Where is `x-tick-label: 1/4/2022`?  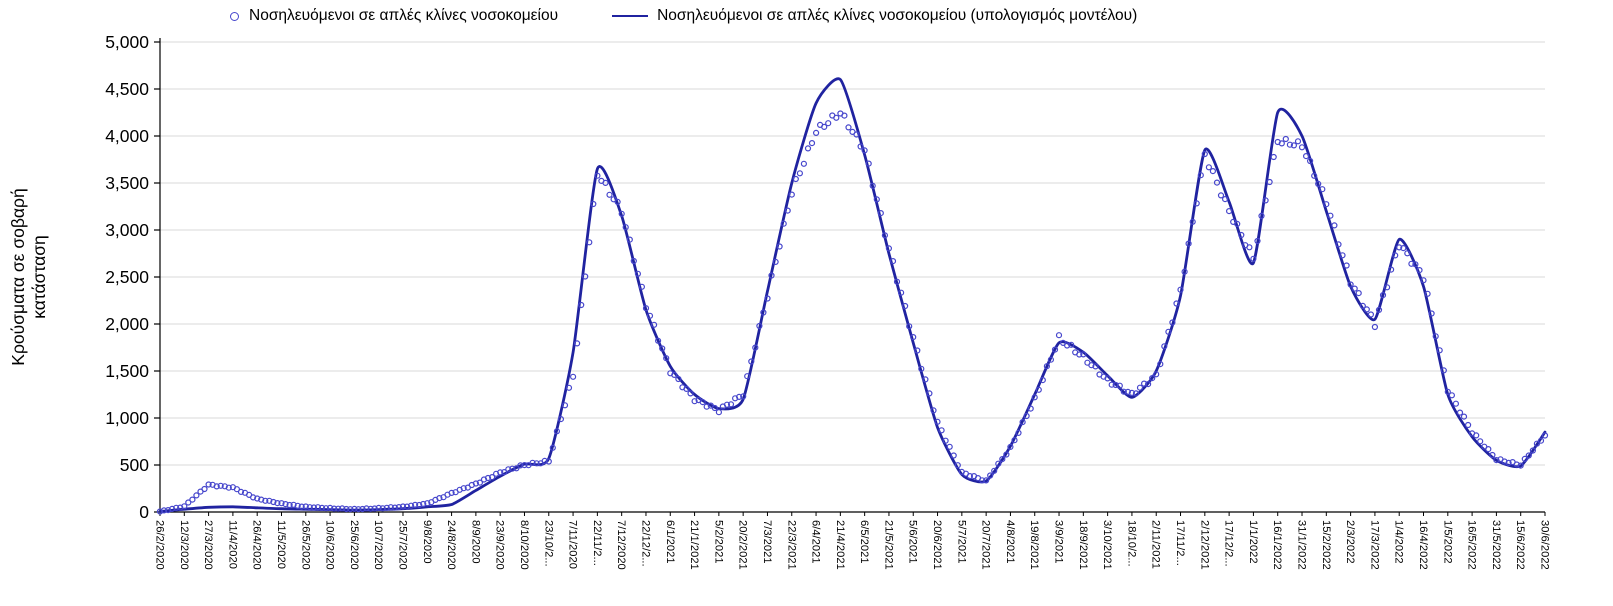 x-tick-label: 1/4/2022 is located at coordinates (1399, 542).